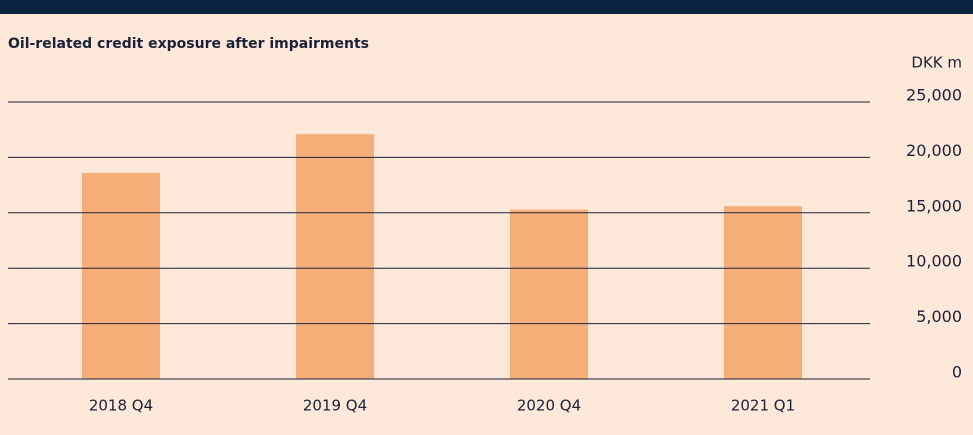 This screenshot has height=435, width=973. What do you see at coordinates (335, 406) in the screenshot?
I see `x-tick-label: 2019 Q4` at bounding box center [335, 406].